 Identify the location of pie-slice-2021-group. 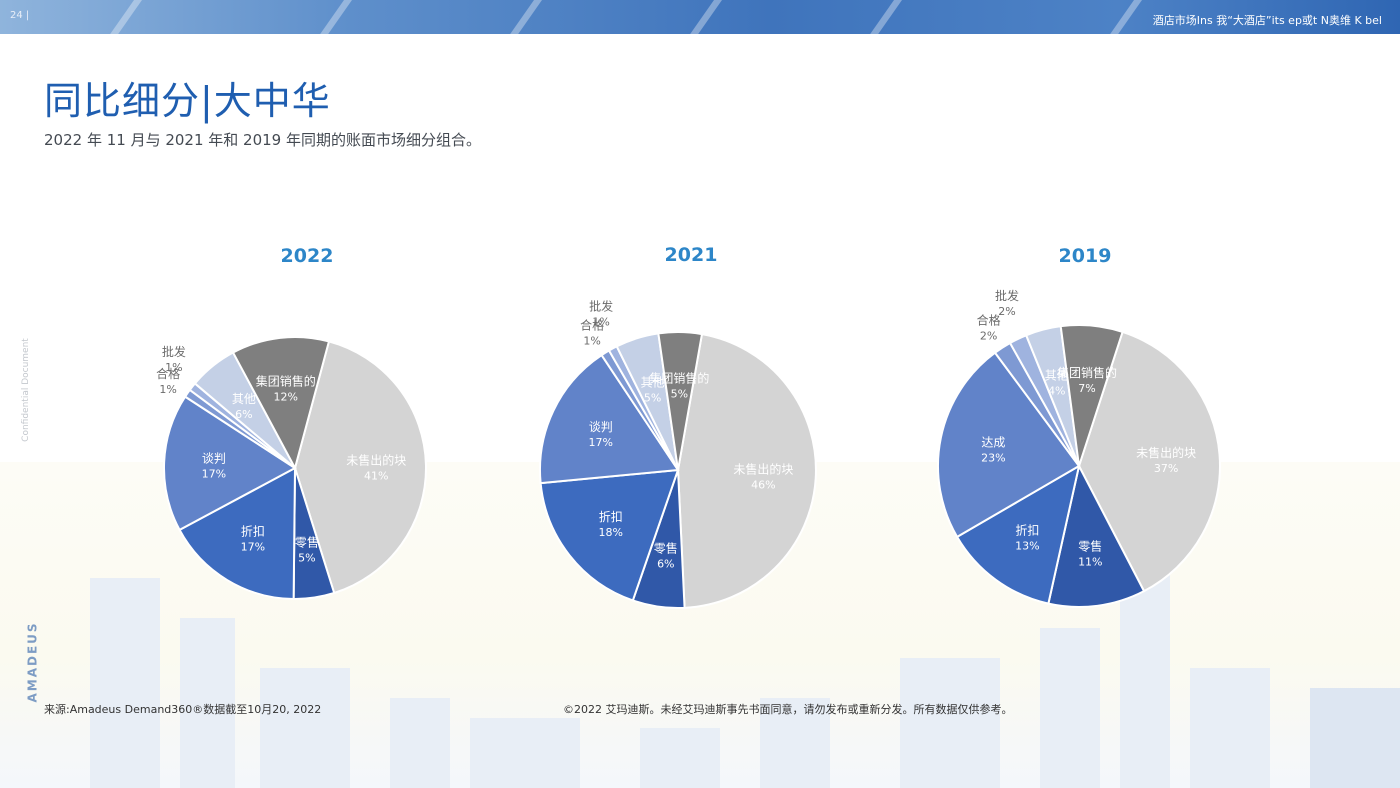
(680, 401).